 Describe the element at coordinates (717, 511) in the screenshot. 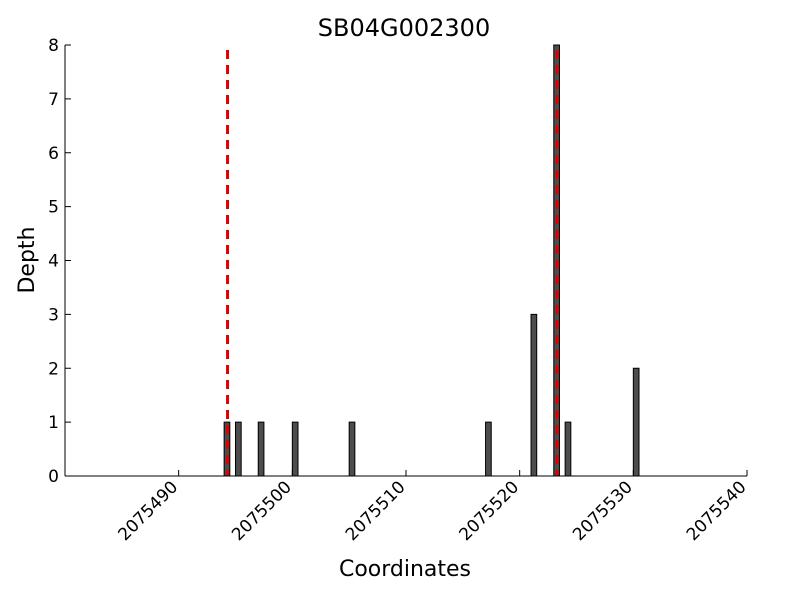

I see `x-tick-label: 2075540` at that location.